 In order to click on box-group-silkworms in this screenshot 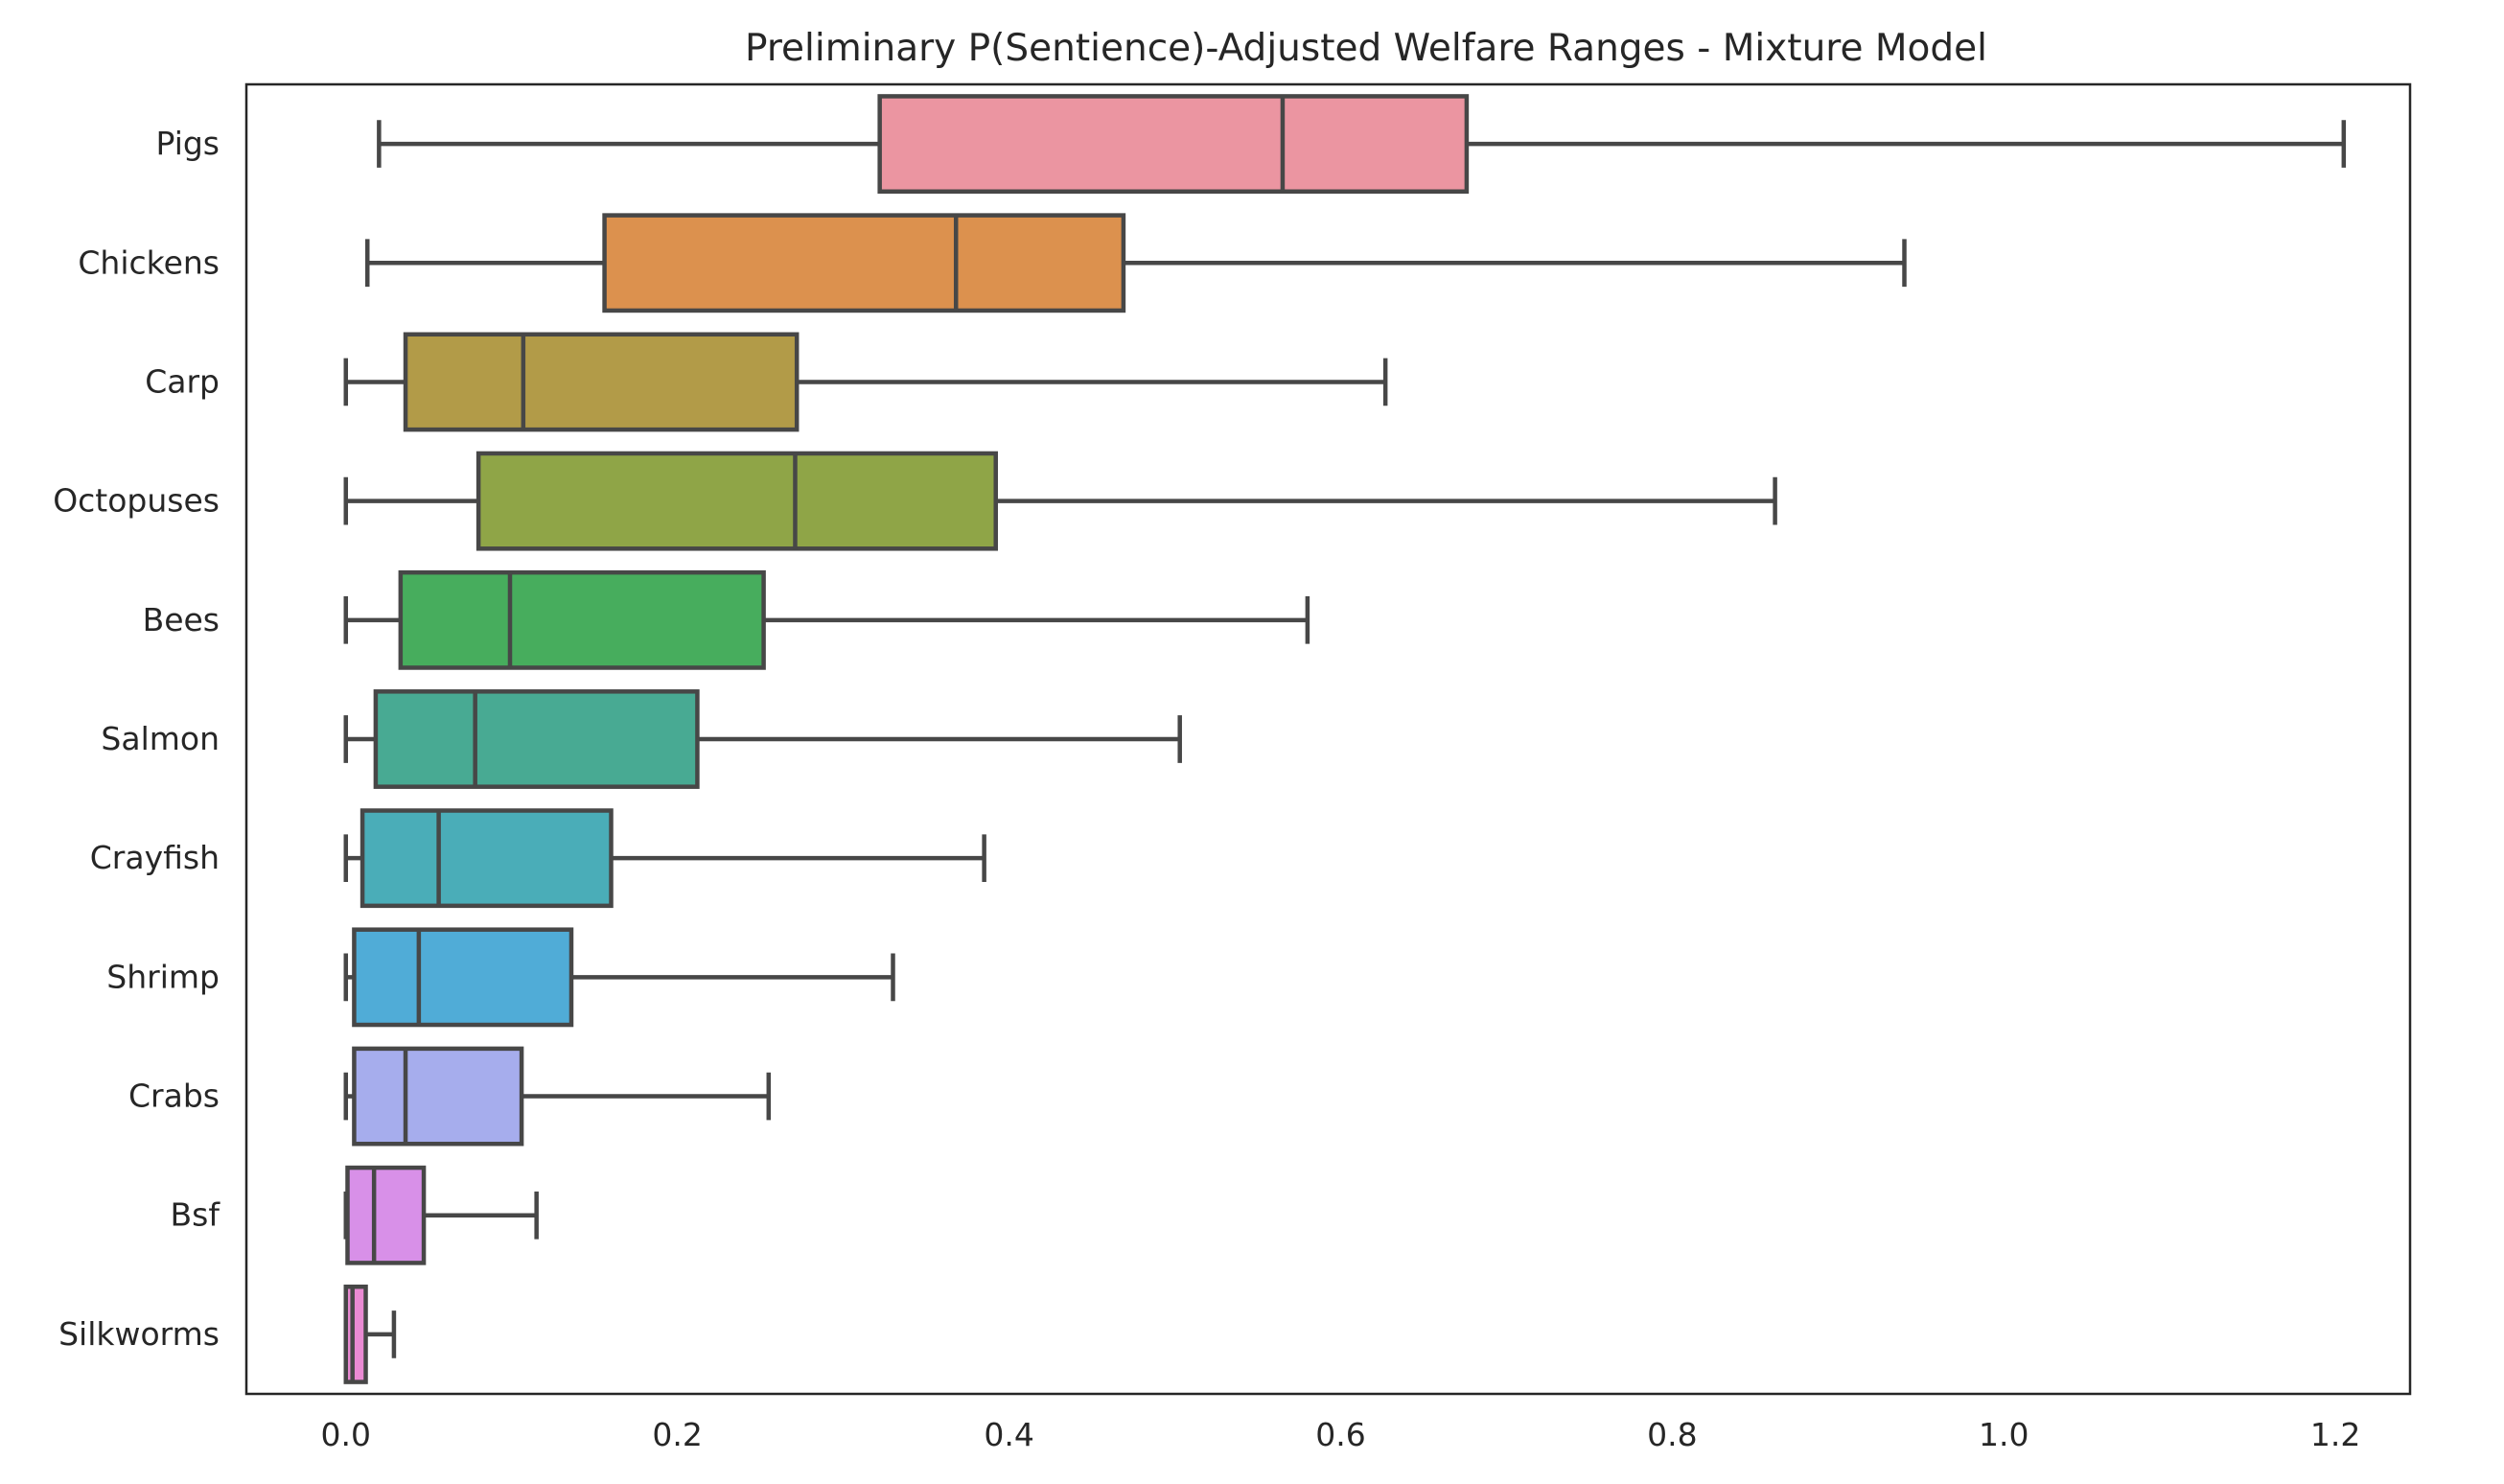, I will do `click(370, 1334)`.